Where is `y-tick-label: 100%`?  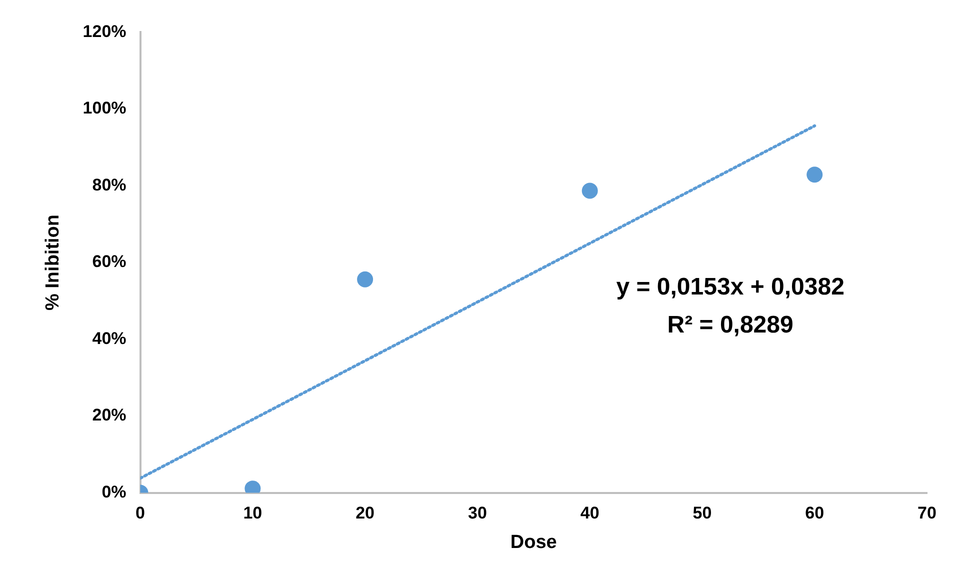
y-tick-label: 100% is located at coordinates (104, 108).